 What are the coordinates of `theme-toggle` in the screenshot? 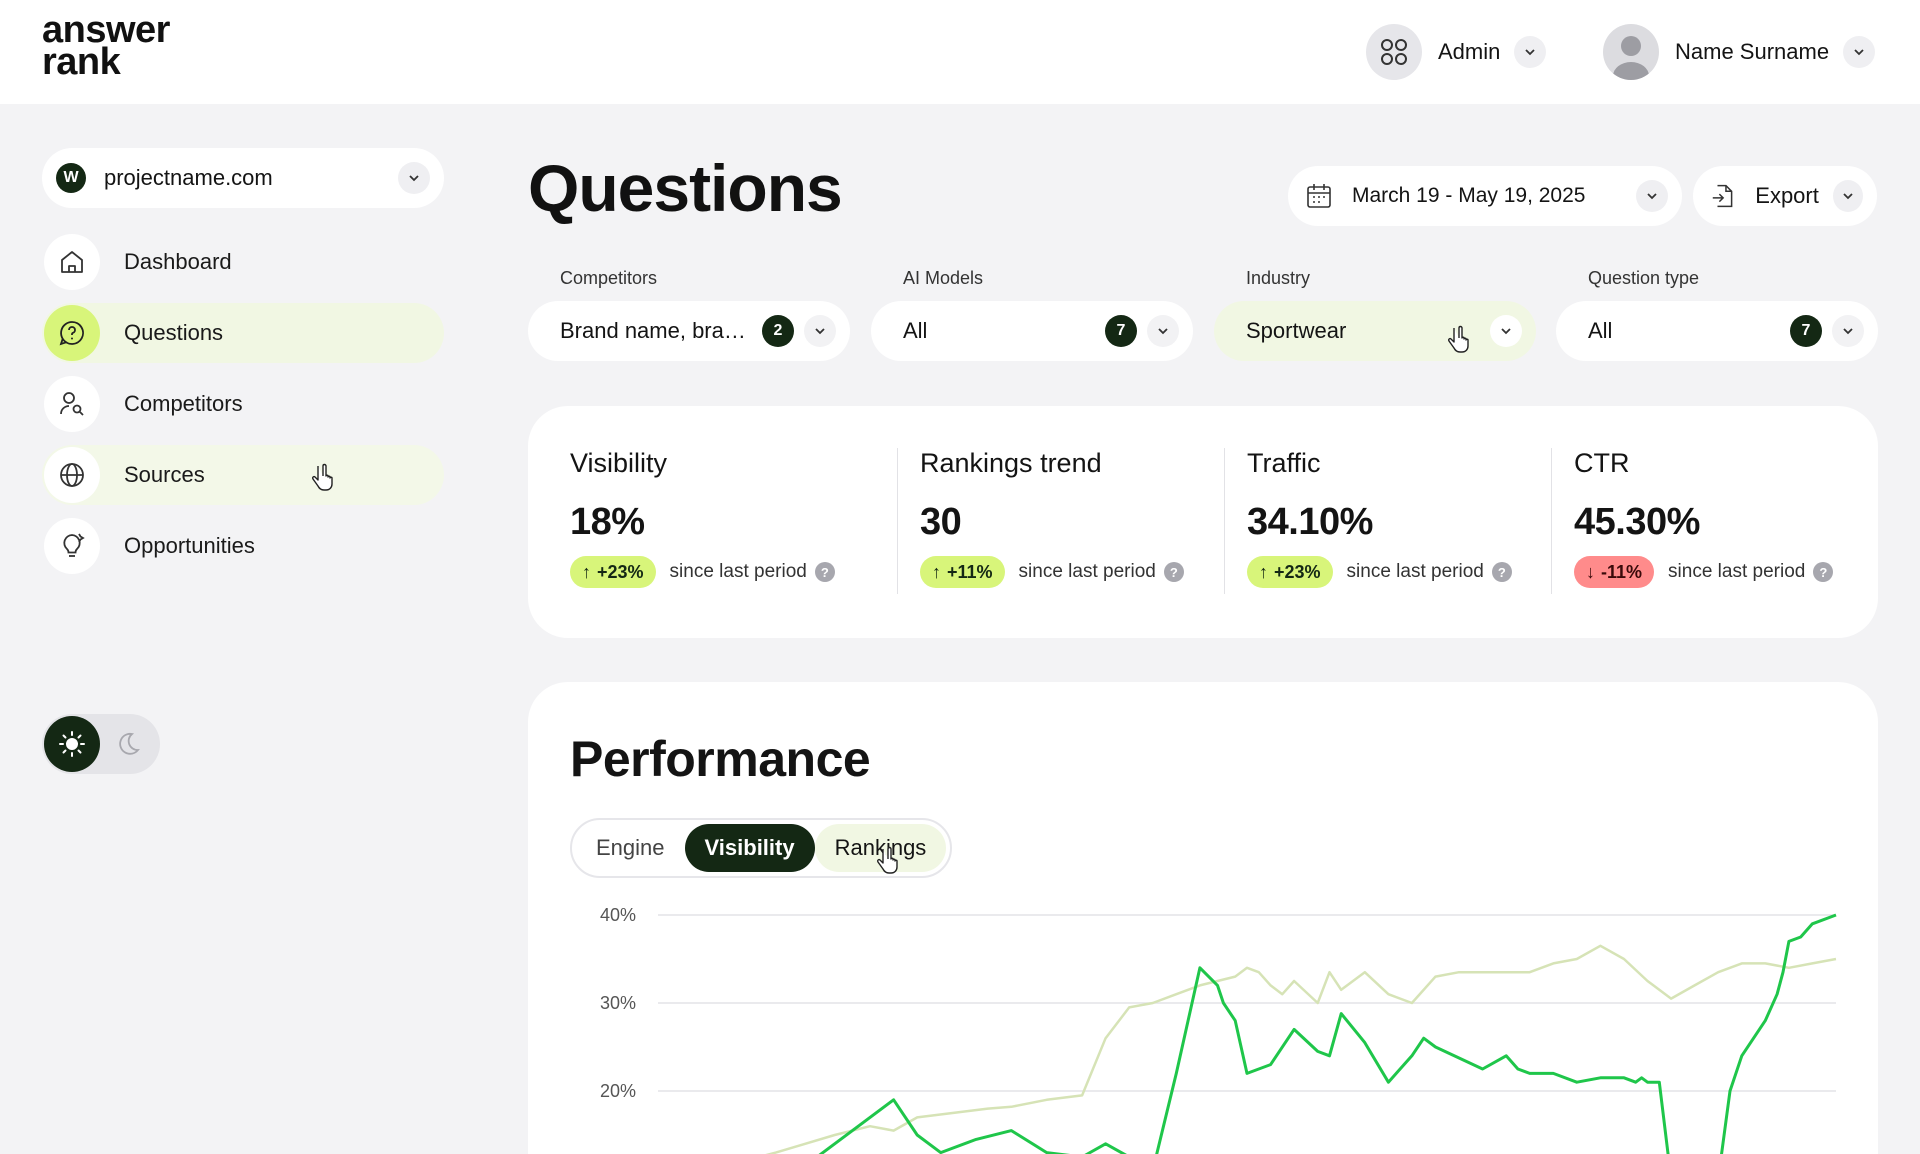 It's located at (101, 744).